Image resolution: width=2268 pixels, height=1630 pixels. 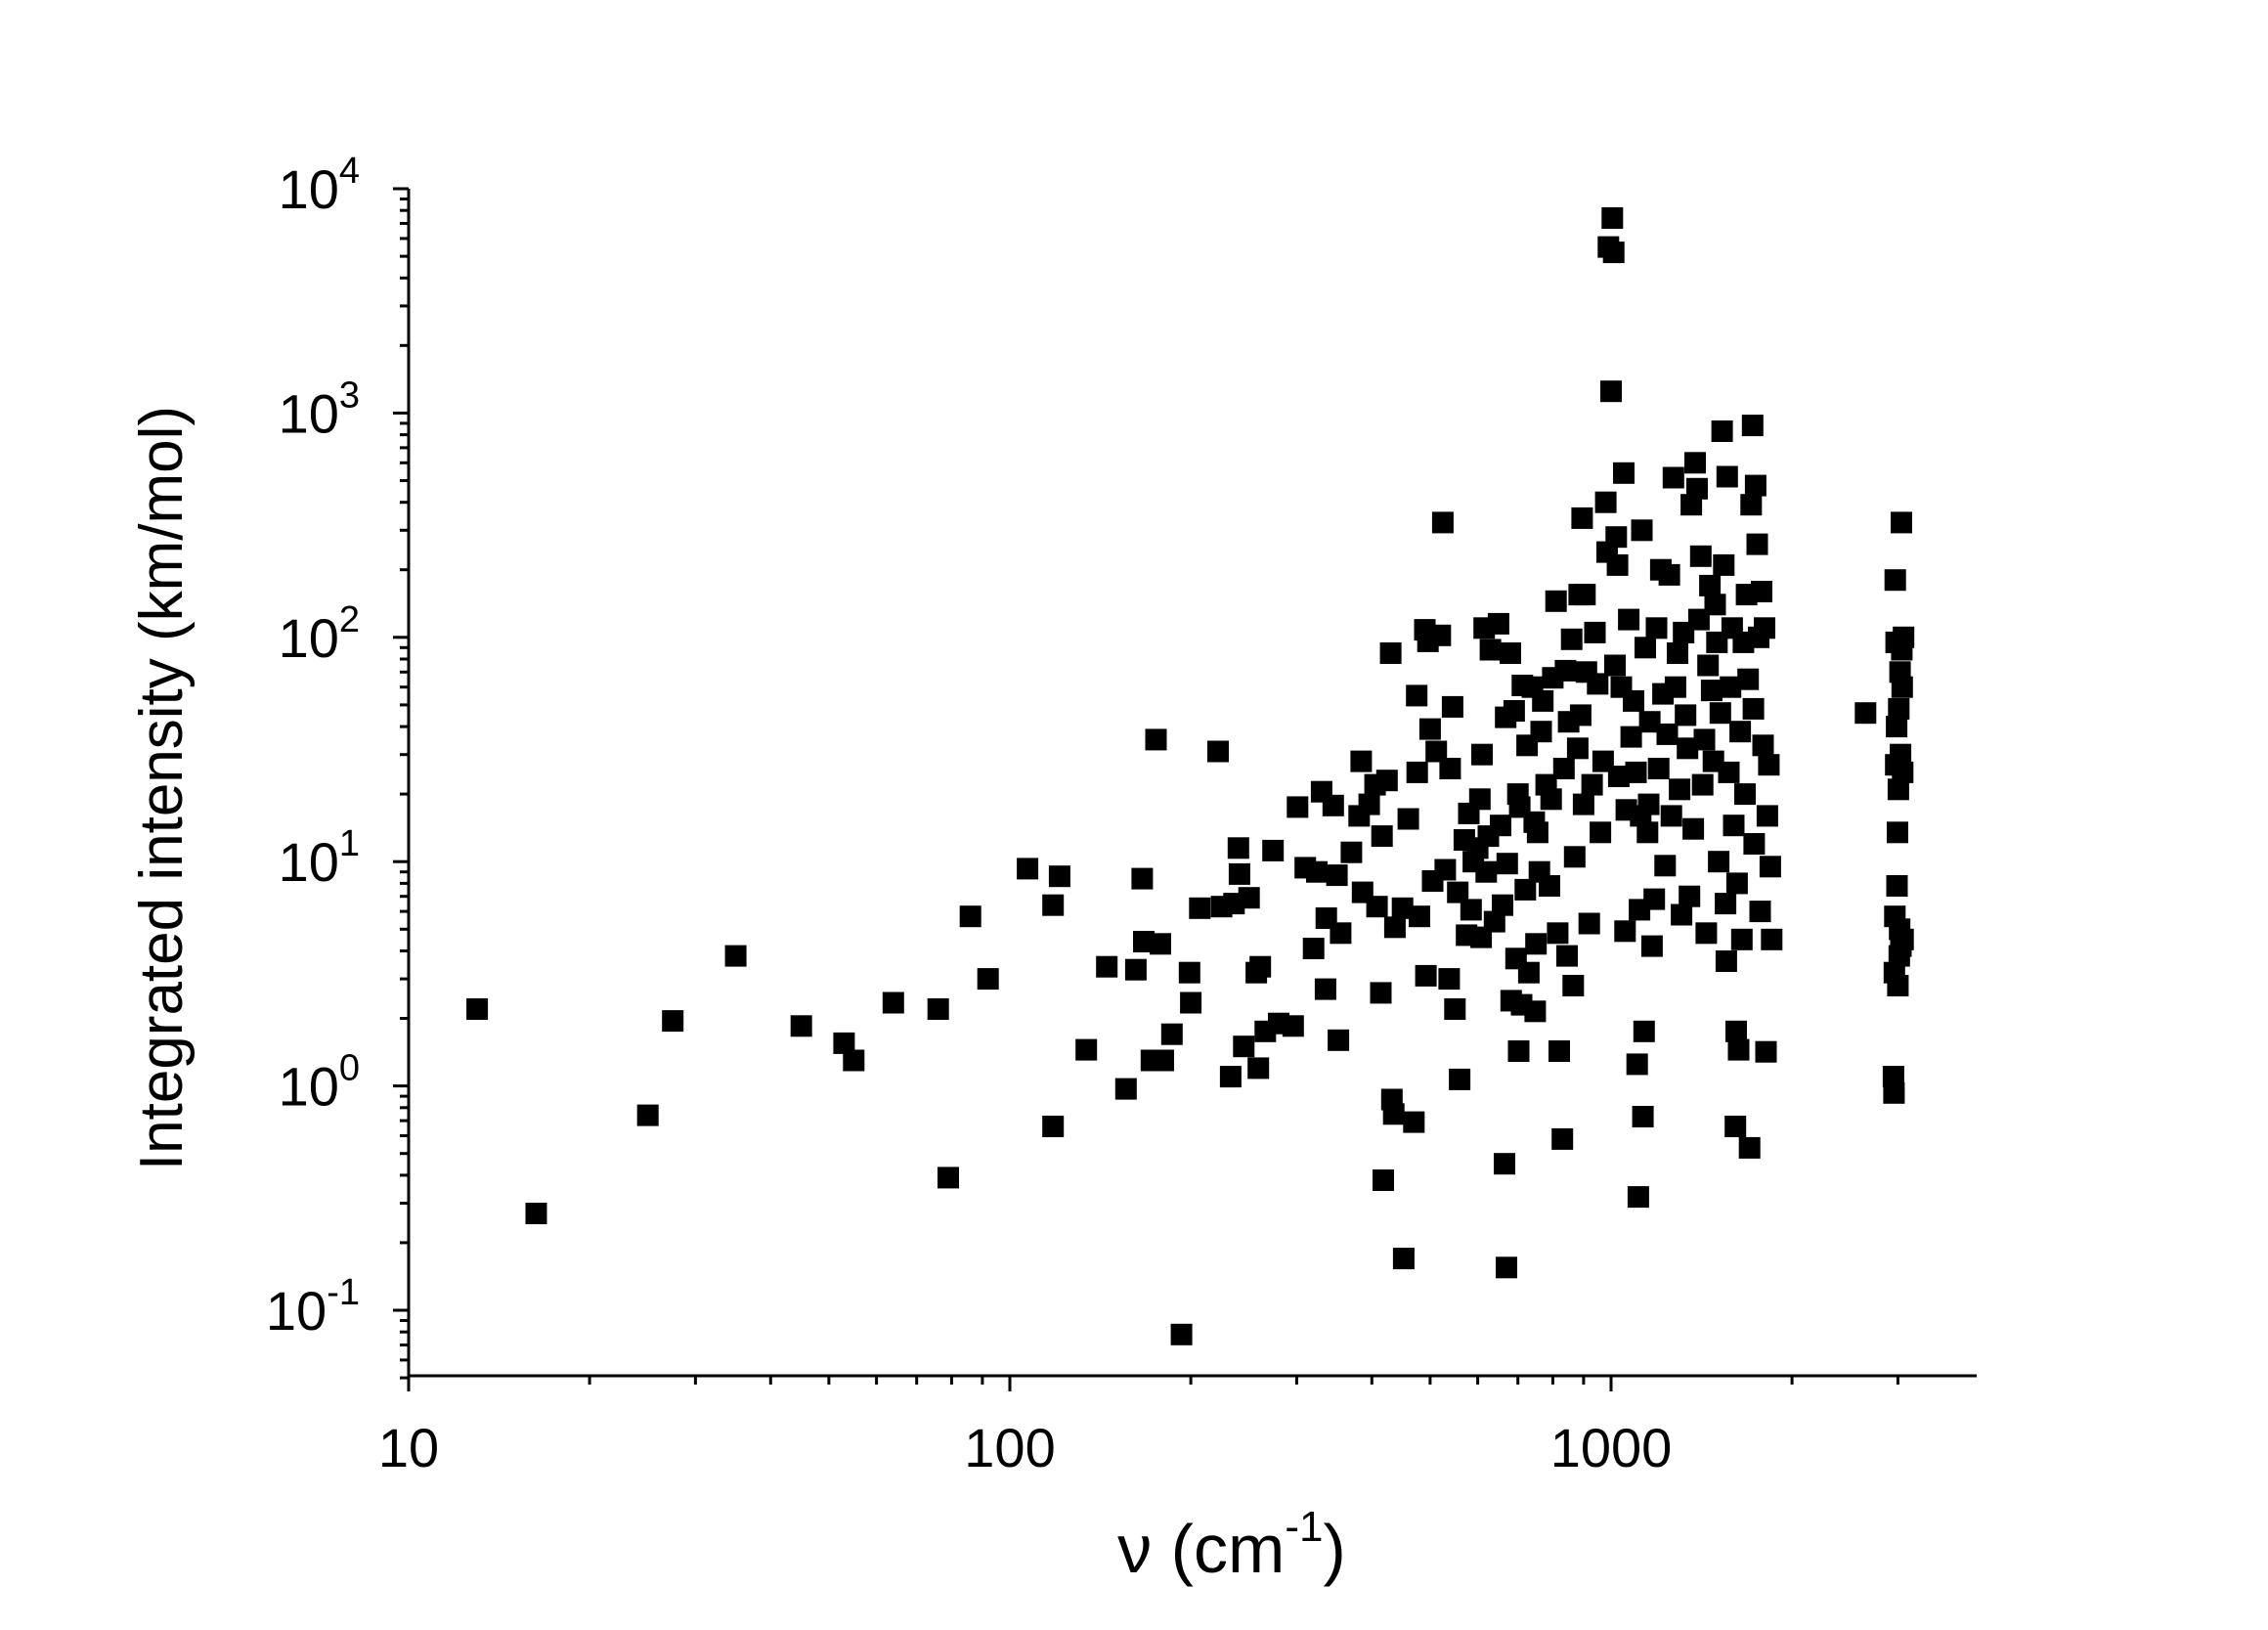 I want to click on y-tick-label: 10², so click(x=319, y=634).